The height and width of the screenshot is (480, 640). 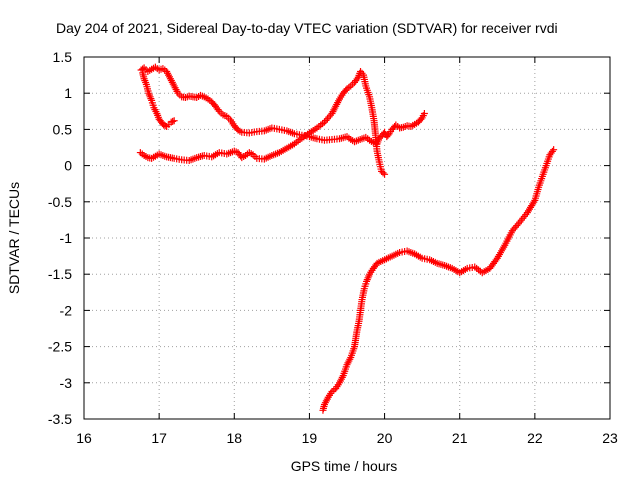 I want to click on y-tick-label: -2, so click(x=66, y=310).